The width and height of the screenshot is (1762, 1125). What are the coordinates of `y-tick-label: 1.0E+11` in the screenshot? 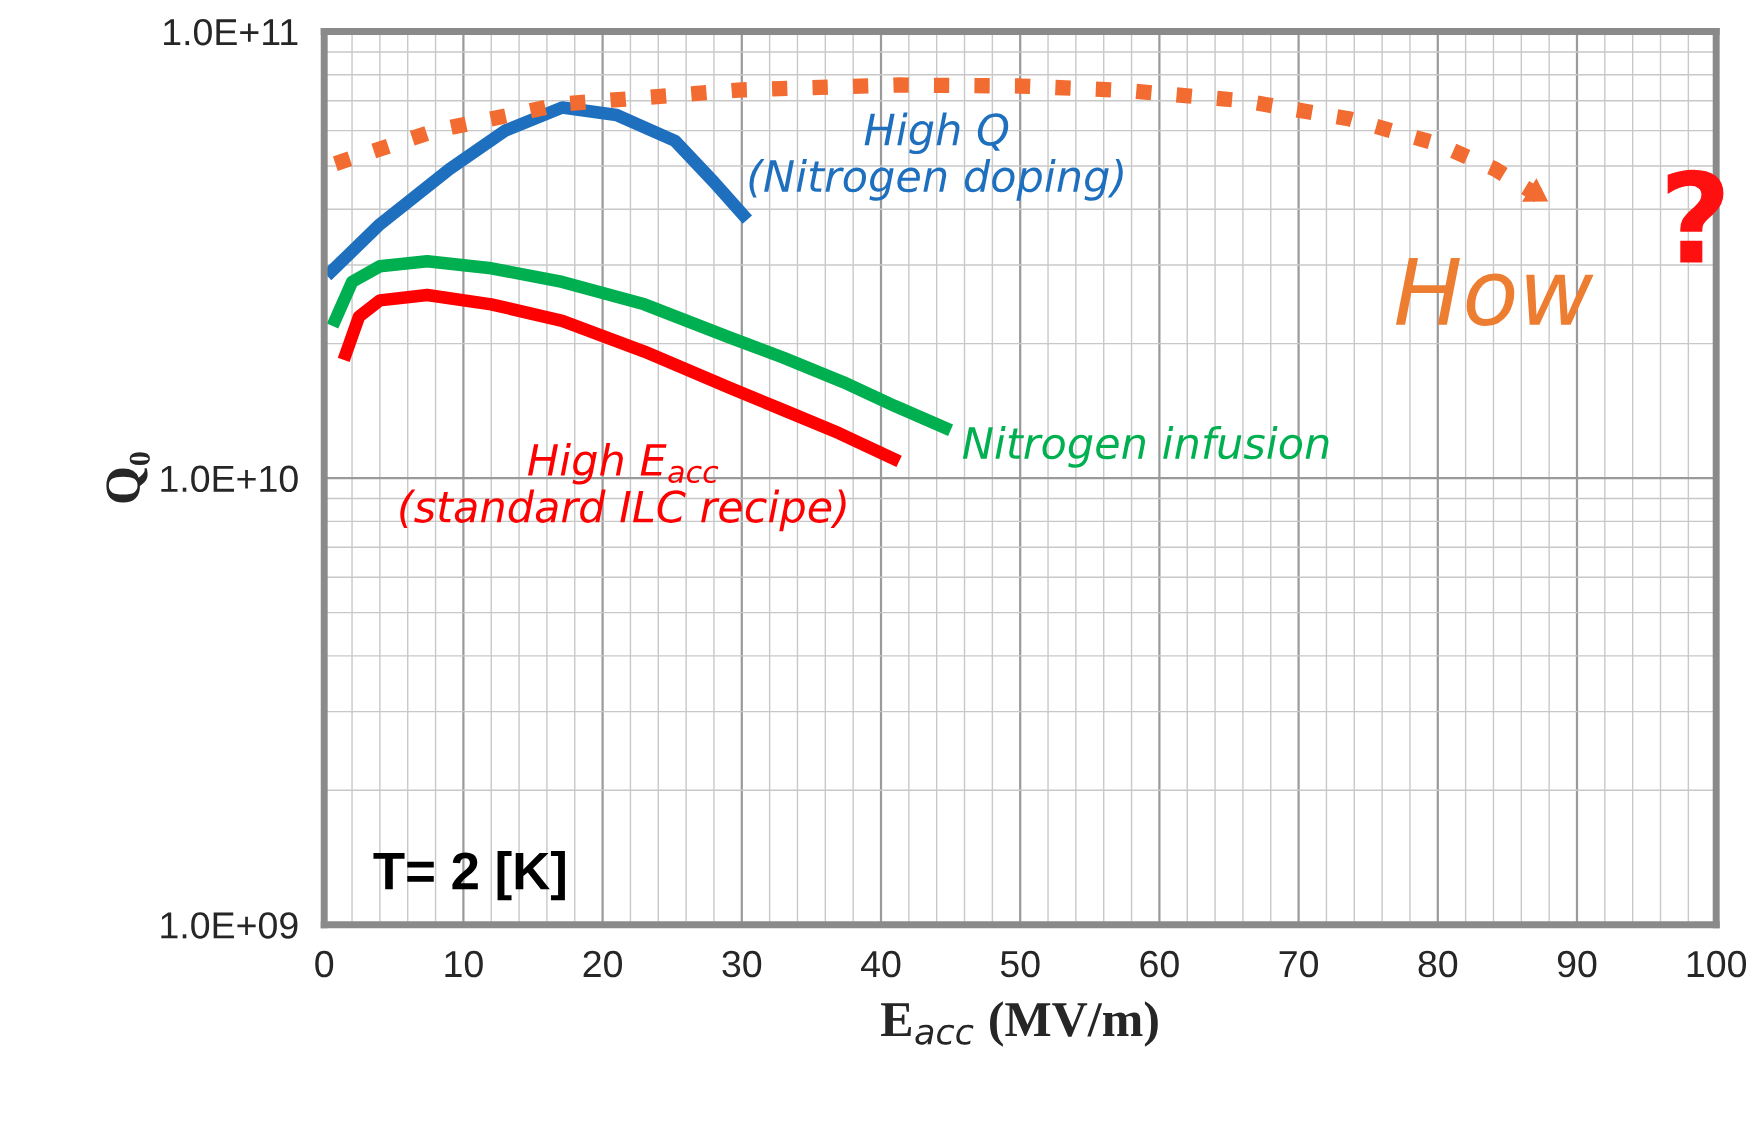 It's located at (231, 32).